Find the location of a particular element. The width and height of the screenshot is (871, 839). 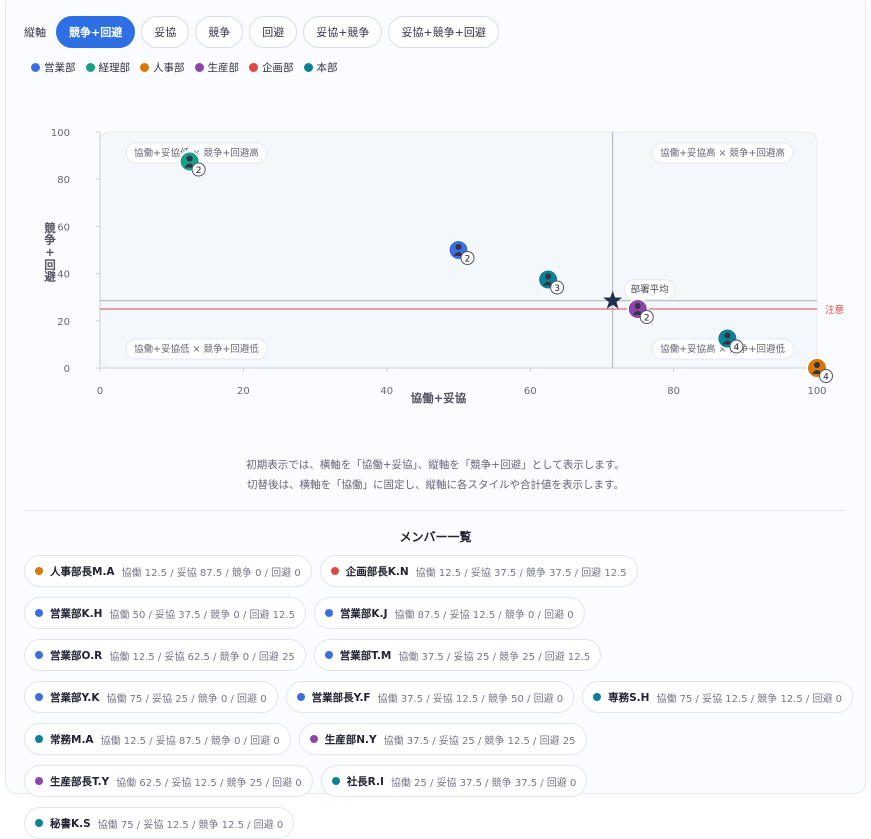

axis-button: 妥協 is located at coordinates (165, 32).